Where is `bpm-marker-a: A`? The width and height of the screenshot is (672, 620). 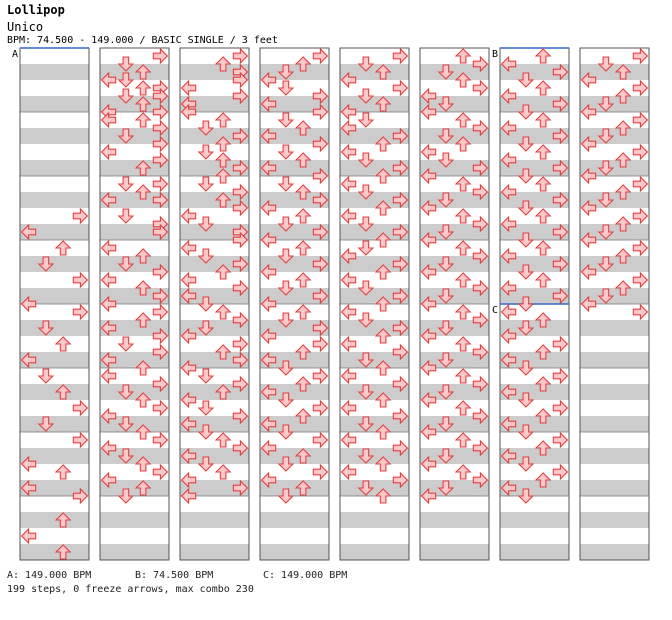 bpm-marker-a: A is located at coordinates (15, 54).